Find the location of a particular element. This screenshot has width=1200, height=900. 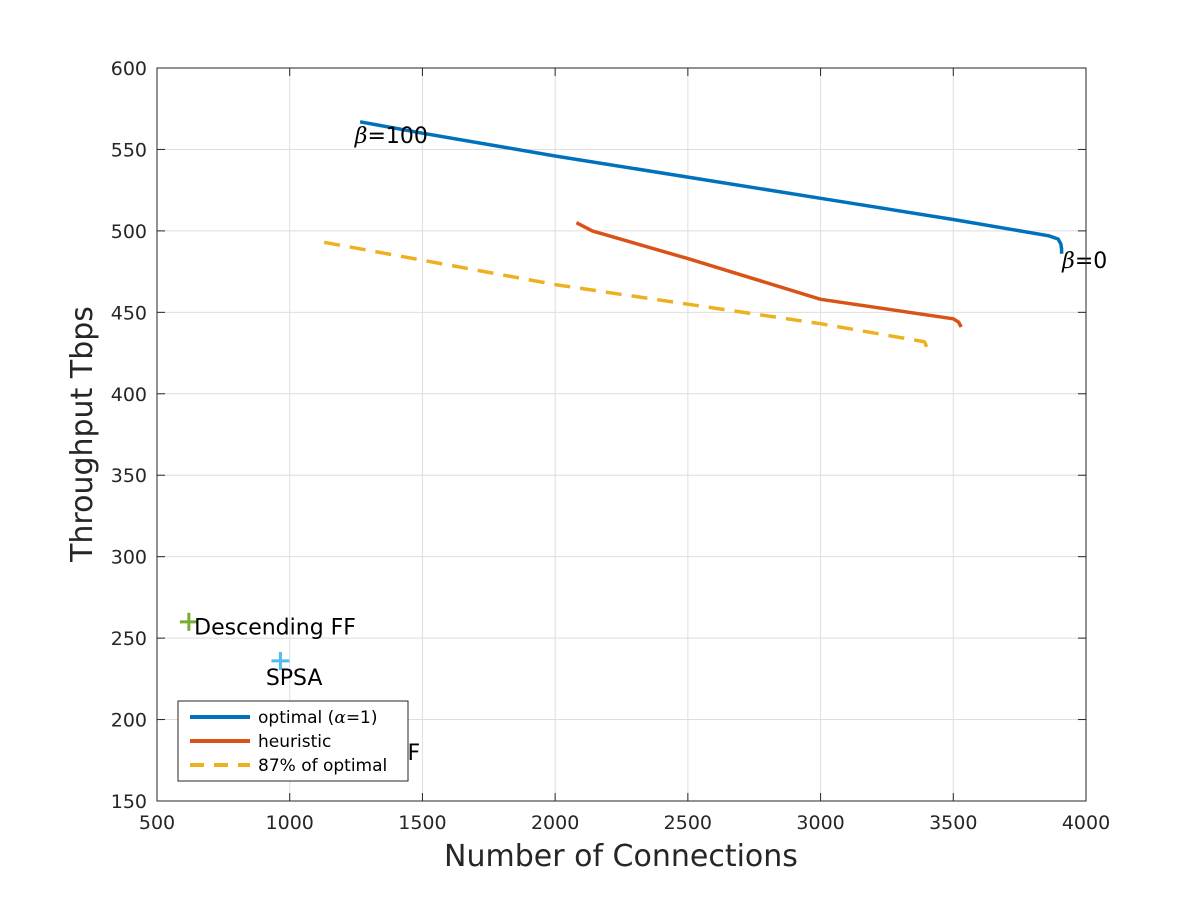

x-tick-label: 1500 is located at coordinates (422, 823).